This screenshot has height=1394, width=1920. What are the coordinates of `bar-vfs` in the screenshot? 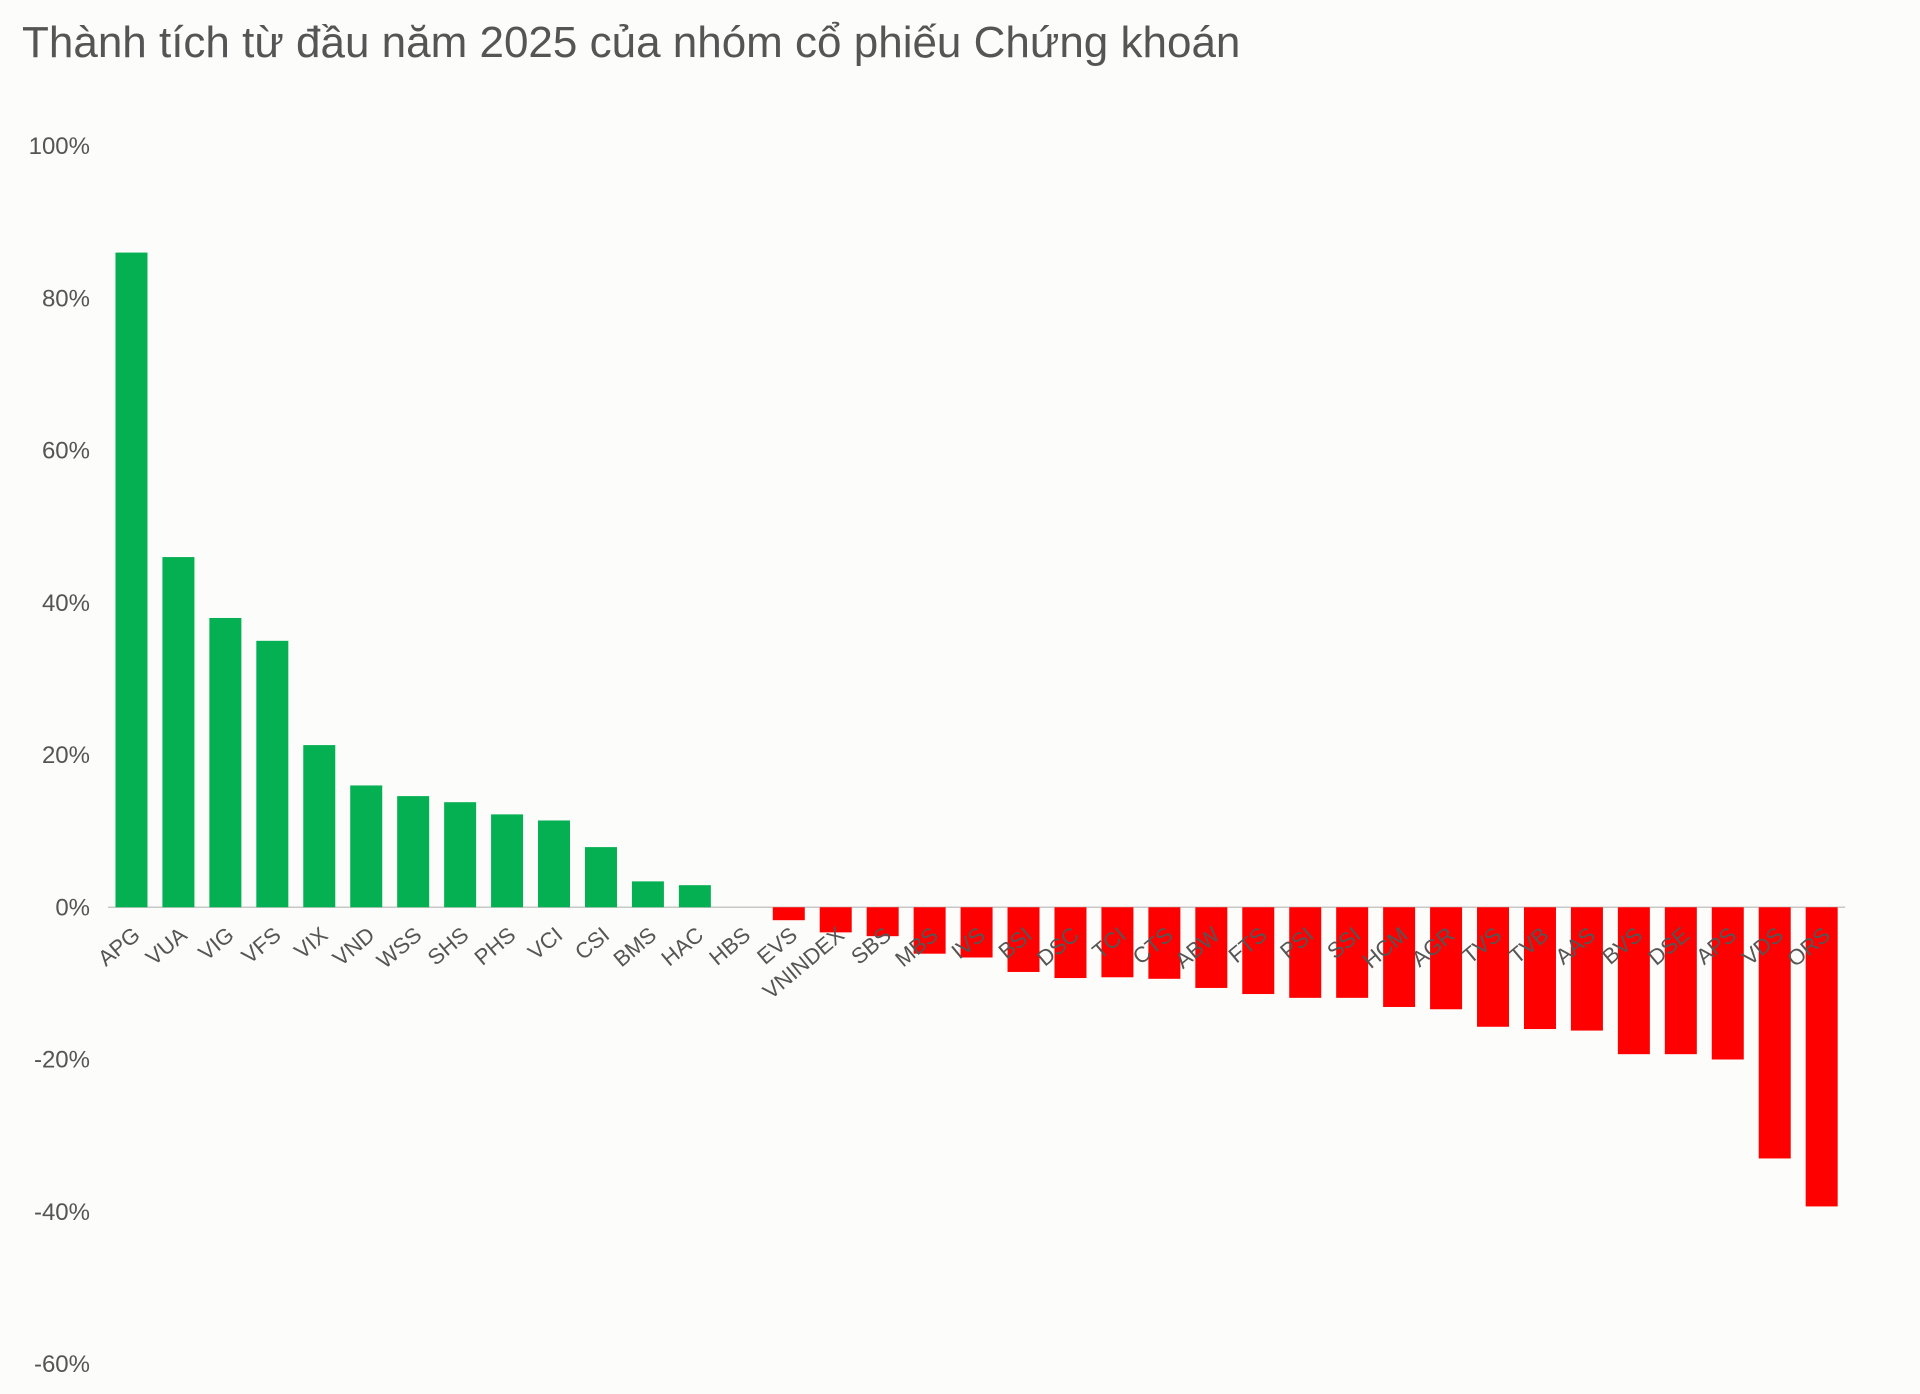 It's located at (272, 774).